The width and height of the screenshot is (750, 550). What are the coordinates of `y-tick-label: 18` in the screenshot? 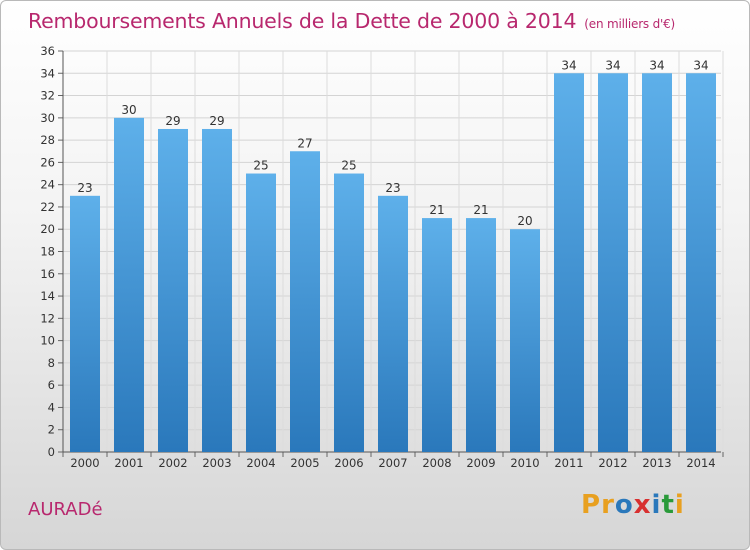 It's located at (47, 252).